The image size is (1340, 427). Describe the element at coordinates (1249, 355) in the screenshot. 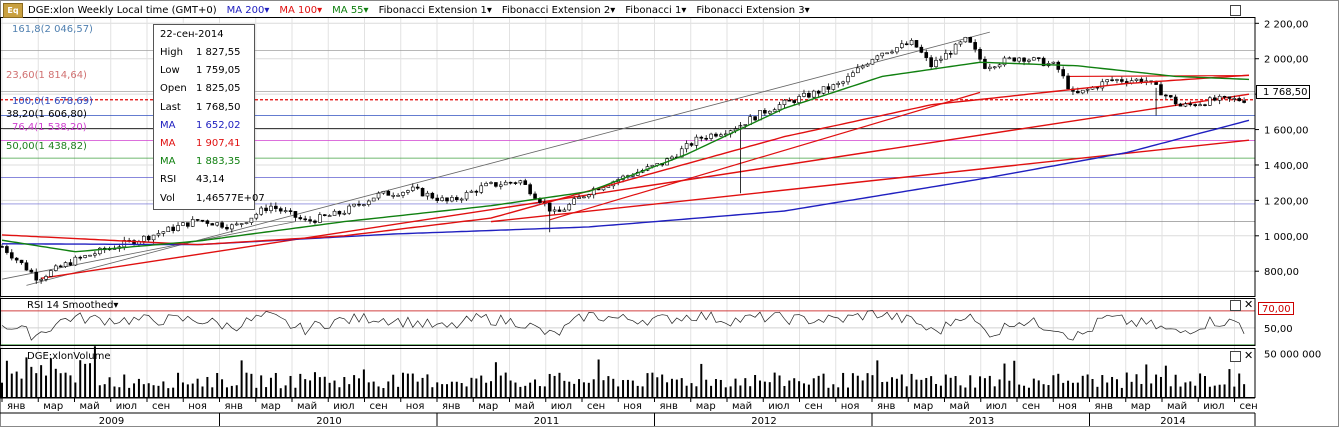

I see `volume-close-icon: ✕` at that location.